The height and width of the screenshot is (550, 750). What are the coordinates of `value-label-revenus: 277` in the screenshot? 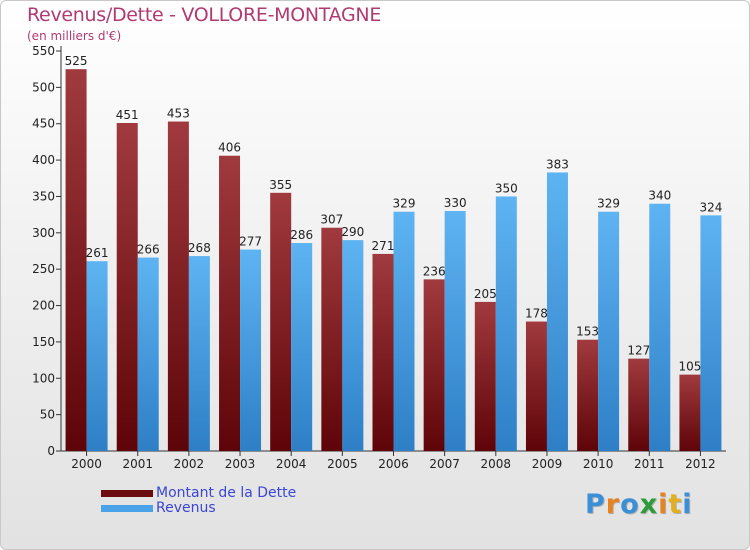 It's located at (250, 242).